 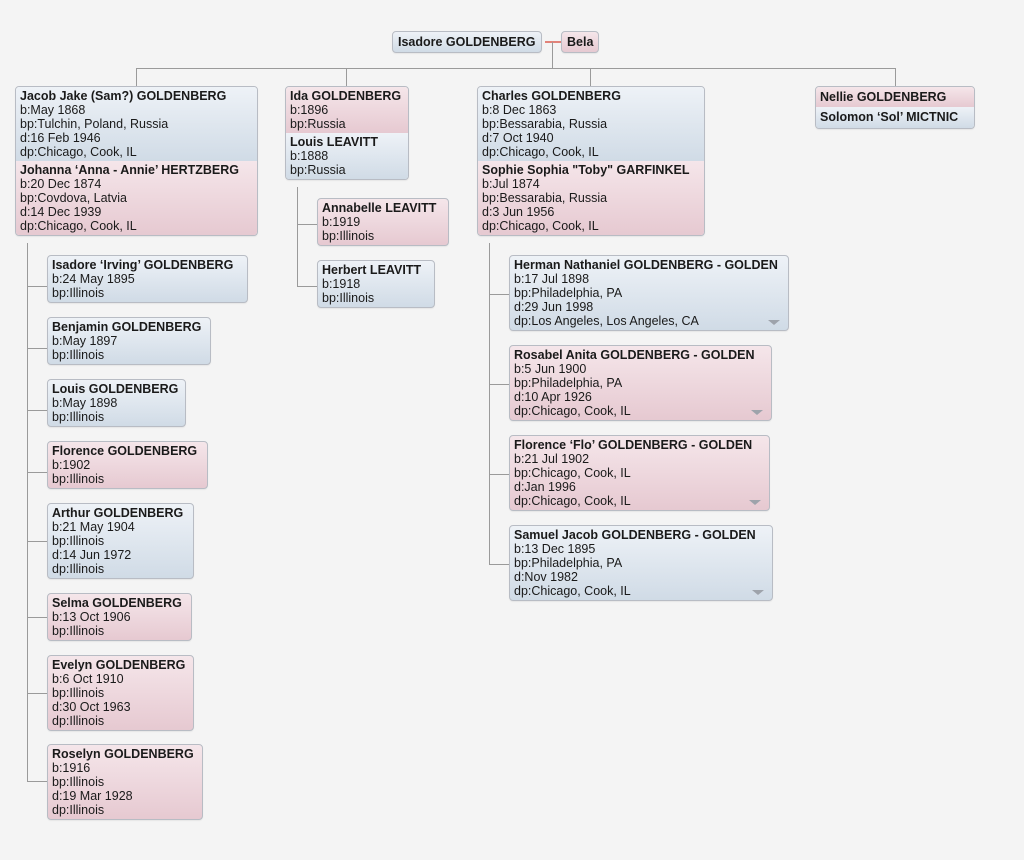 I want to click on death-date: d:14 Jun 1972, so click(x=92, y=555).